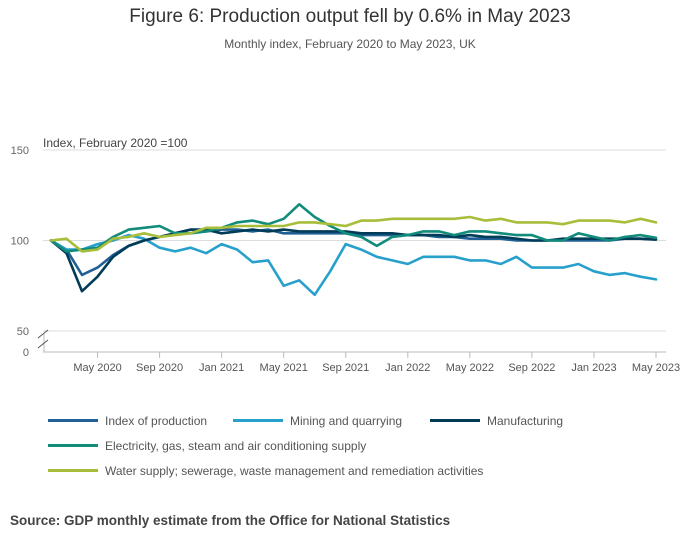  I want to click on legend-label: Index of production, so click(156, 420).